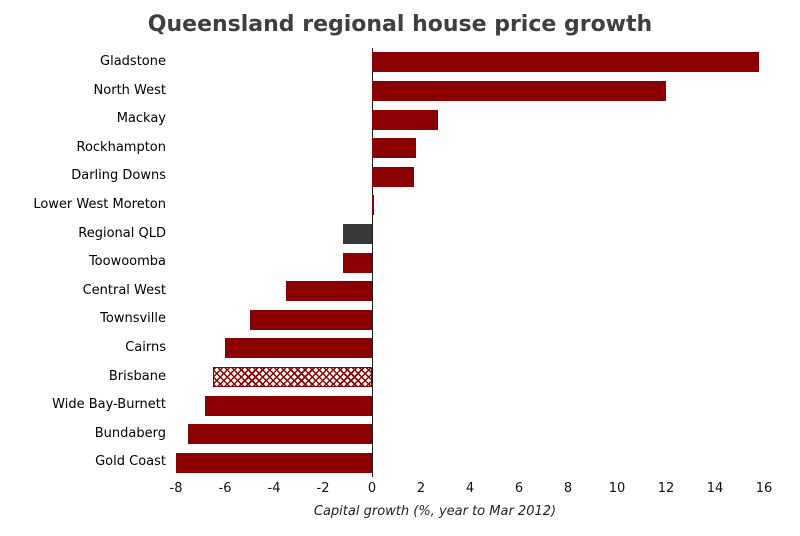 The image size is (800, 536). I want to click on category-label-darling-downs: Darling Downs, so click(118, 176).